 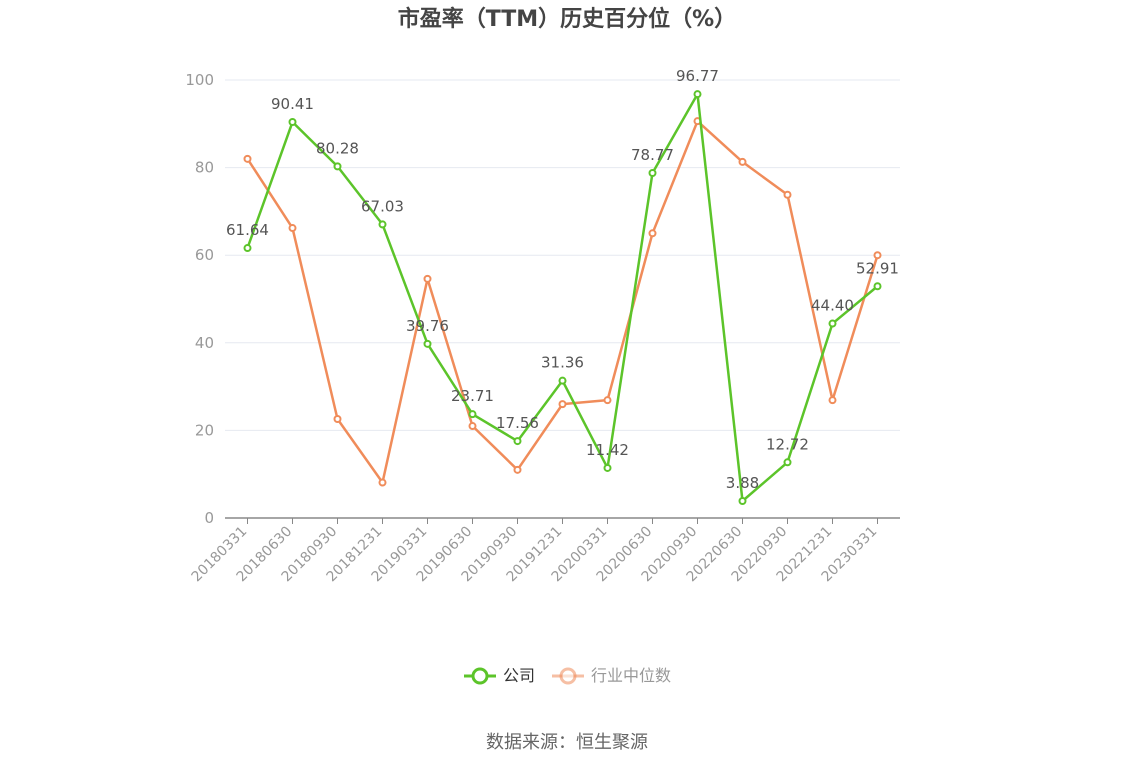 I want to click on legend-industry-marker, so click(x=568, y=676).